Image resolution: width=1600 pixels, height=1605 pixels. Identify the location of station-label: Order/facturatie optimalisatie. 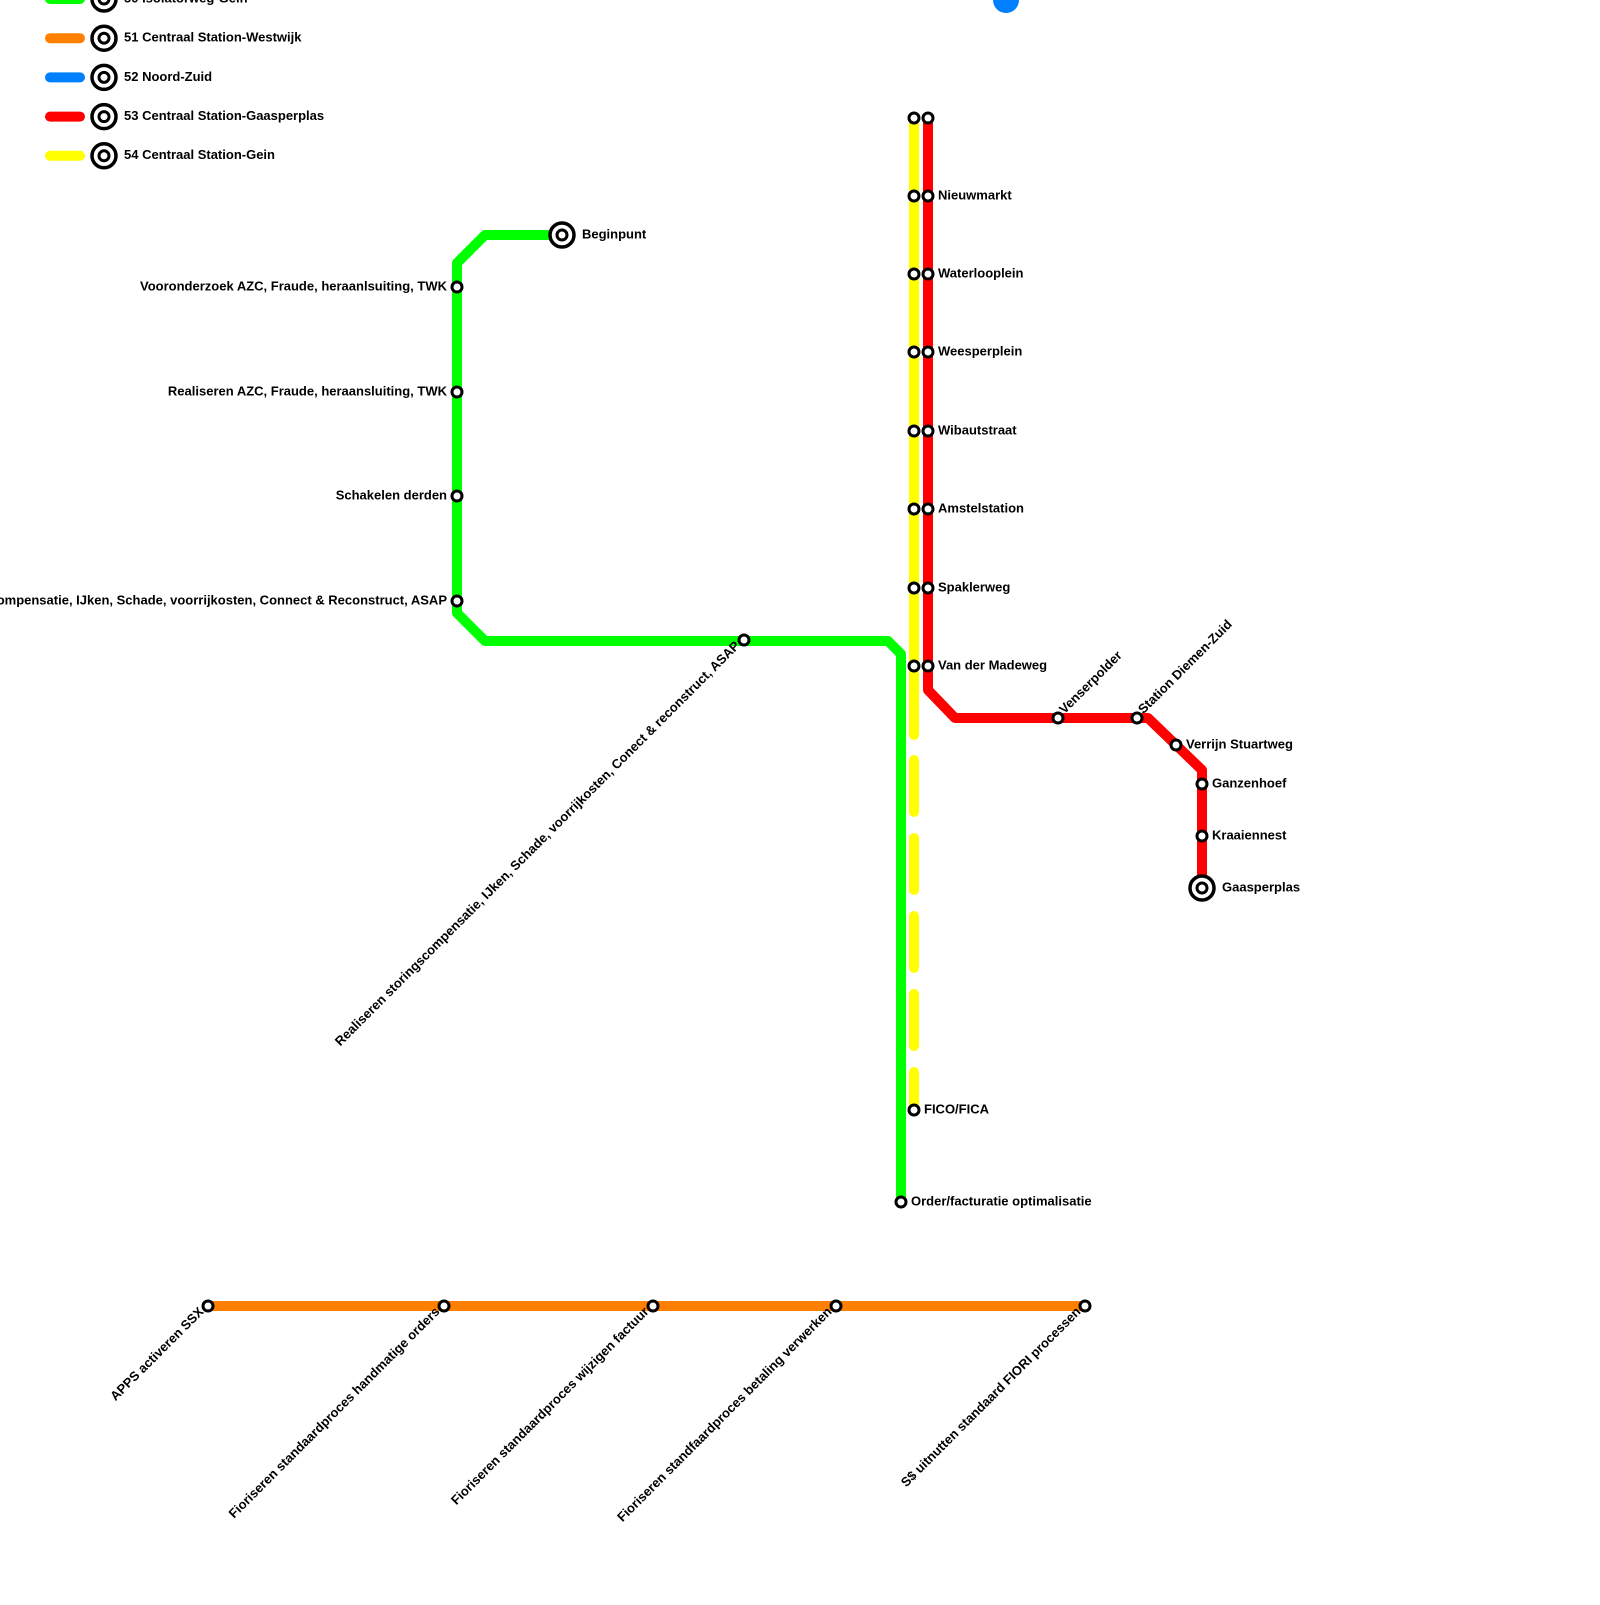
(1001, 1200).